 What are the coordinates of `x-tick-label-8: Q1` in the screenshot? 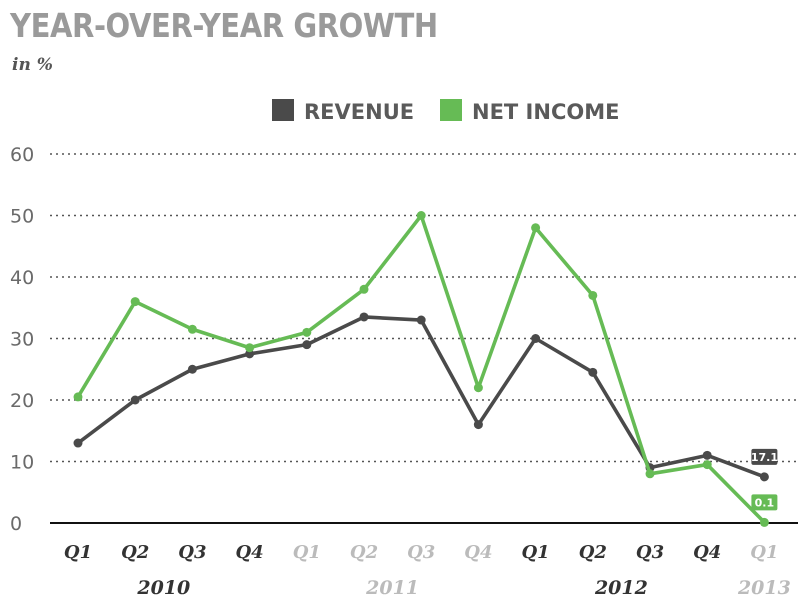 It's located at (535, 552).